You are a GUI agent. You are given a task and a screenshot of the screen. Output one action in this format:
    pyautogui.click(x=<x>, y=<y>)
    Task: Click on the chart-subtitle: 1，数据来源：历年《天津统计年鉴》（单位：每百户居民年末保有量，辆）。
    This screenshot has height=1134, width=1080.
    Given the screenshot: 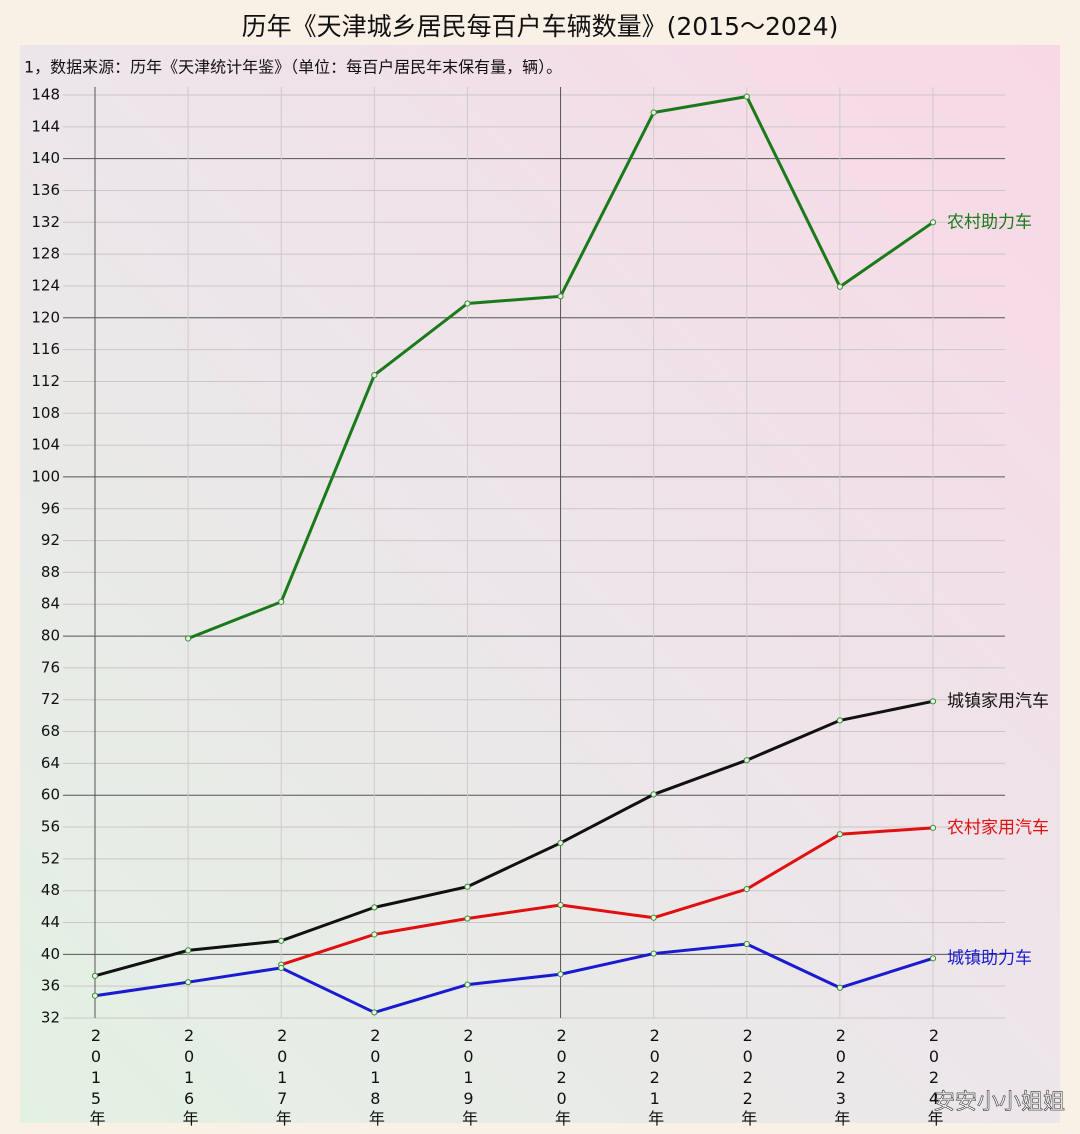 What is the action you would take?
    pyautogui.click(x=293, y=67)
    